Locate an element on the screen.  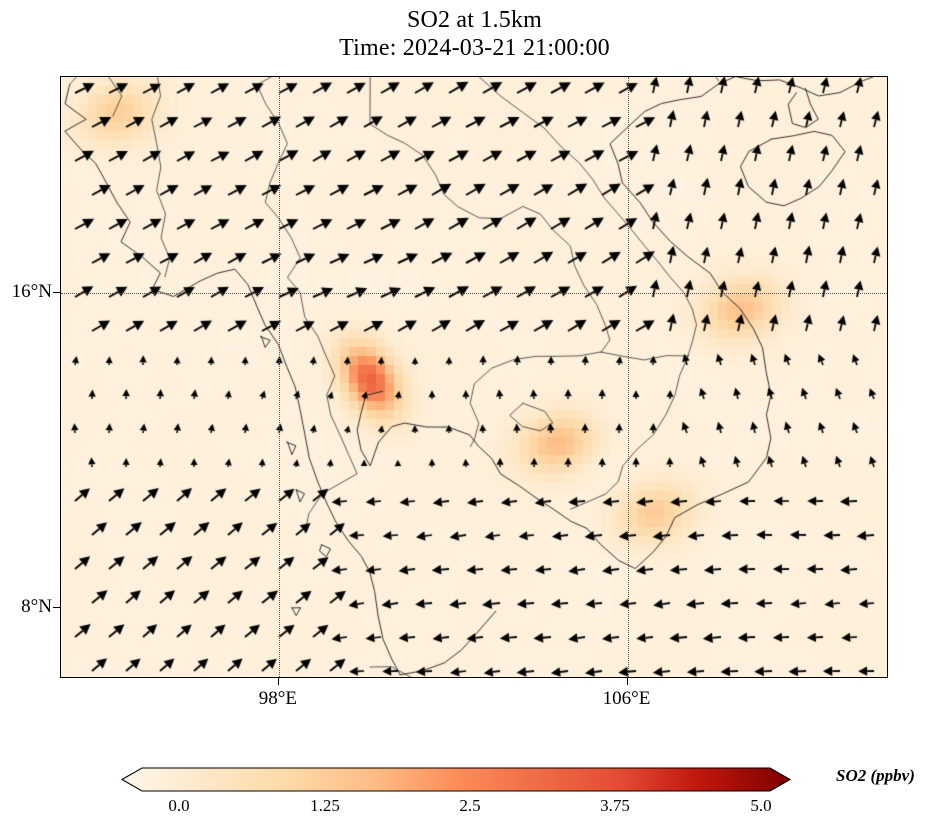
ytick-label-8N: 8°N is located at coordinates (36, 607).